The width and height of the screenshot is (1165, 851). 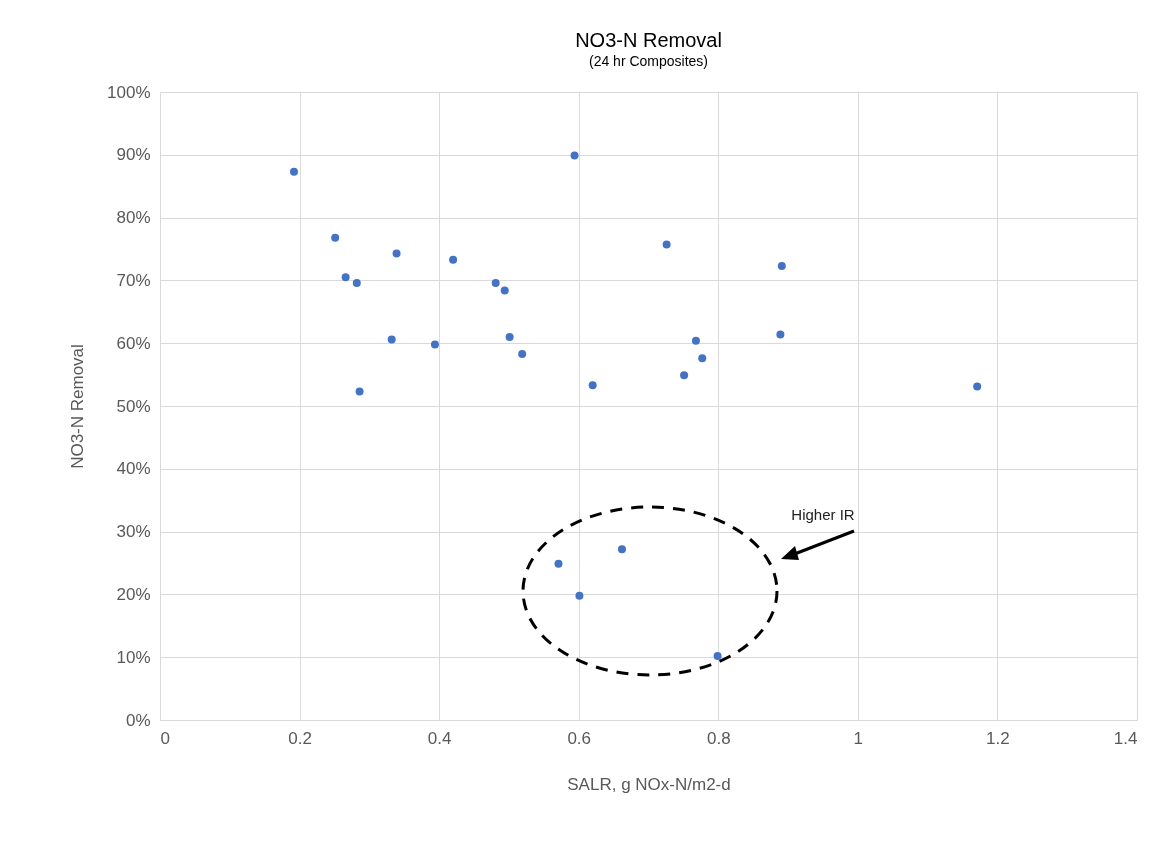 What do you see at coordinates (133, 469) in the screenshot?
I see `y-tick-label: 40%` at bounding box center [133, 469].